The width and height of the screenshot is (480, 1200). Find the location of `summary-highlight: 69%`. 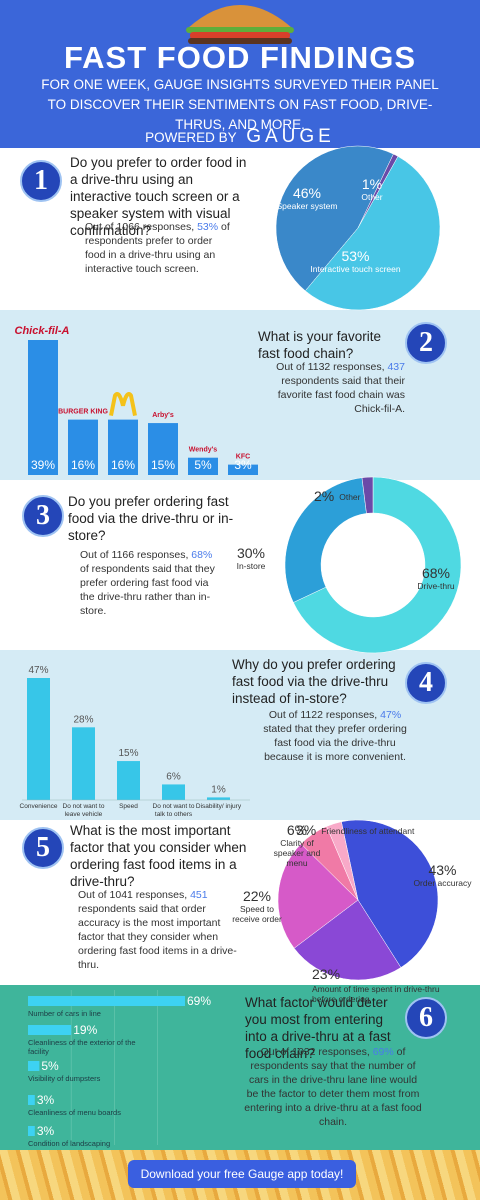

summary-highlight: 69% is located at coordinates (383, 1052).